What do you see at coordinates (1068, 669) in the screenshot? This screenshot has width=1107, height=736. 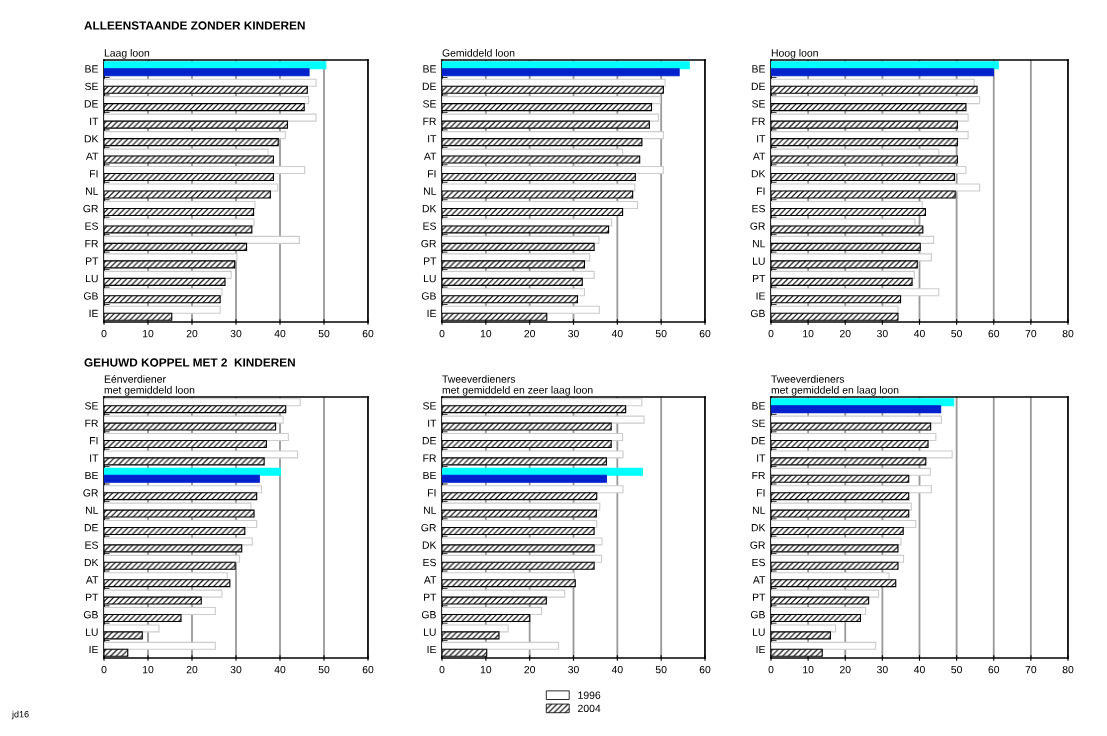 I see `x-tick-label: 80` at bounding box center [1068, 669].